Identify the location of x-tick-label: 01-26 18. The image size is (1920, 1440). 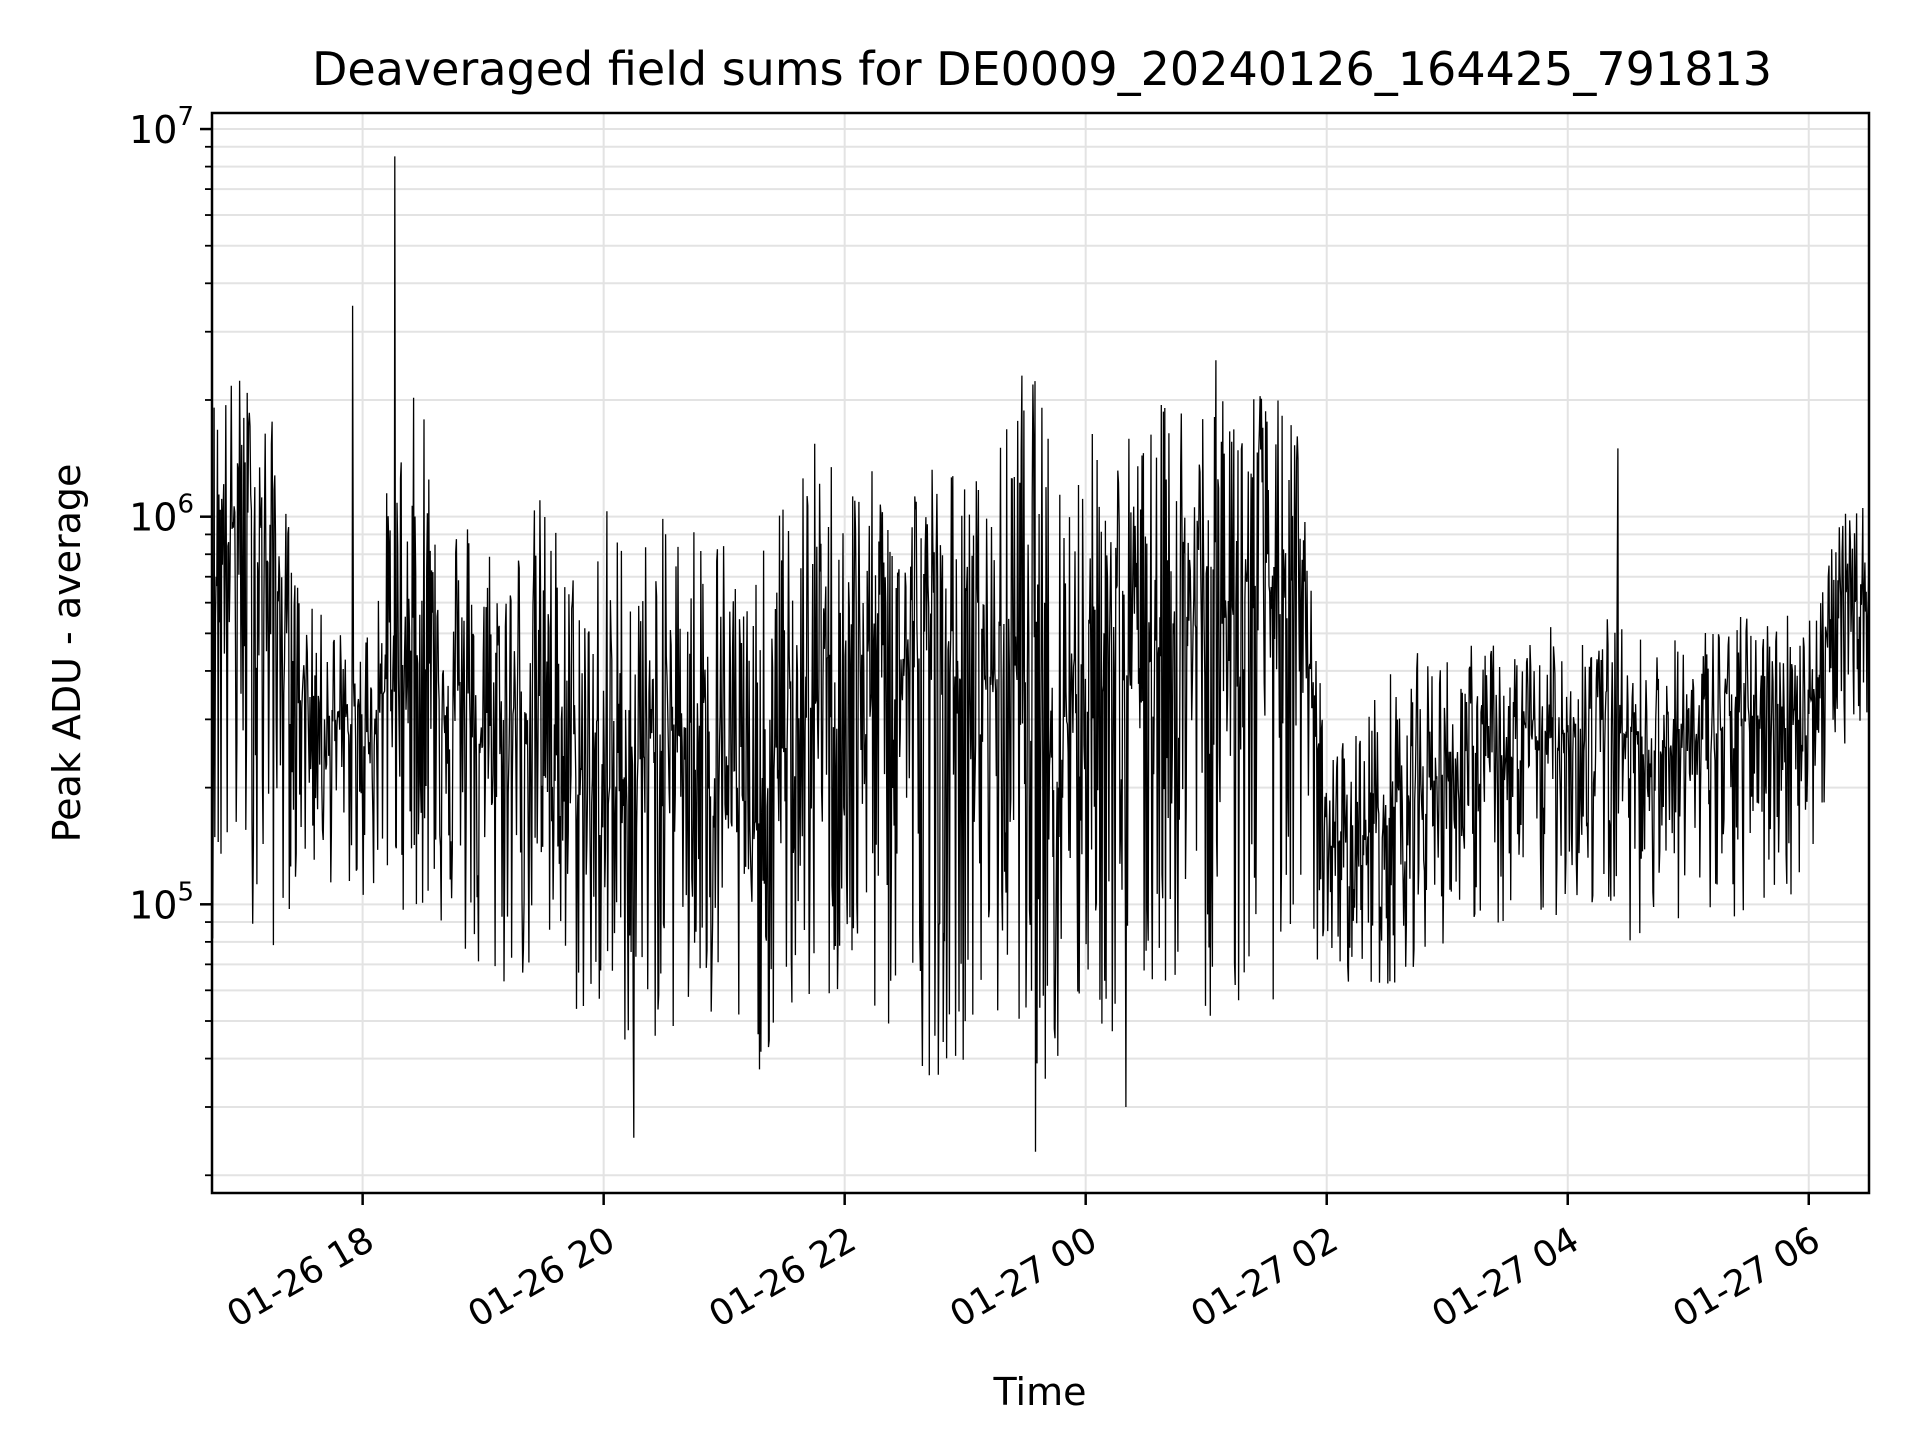
(300, 1277).